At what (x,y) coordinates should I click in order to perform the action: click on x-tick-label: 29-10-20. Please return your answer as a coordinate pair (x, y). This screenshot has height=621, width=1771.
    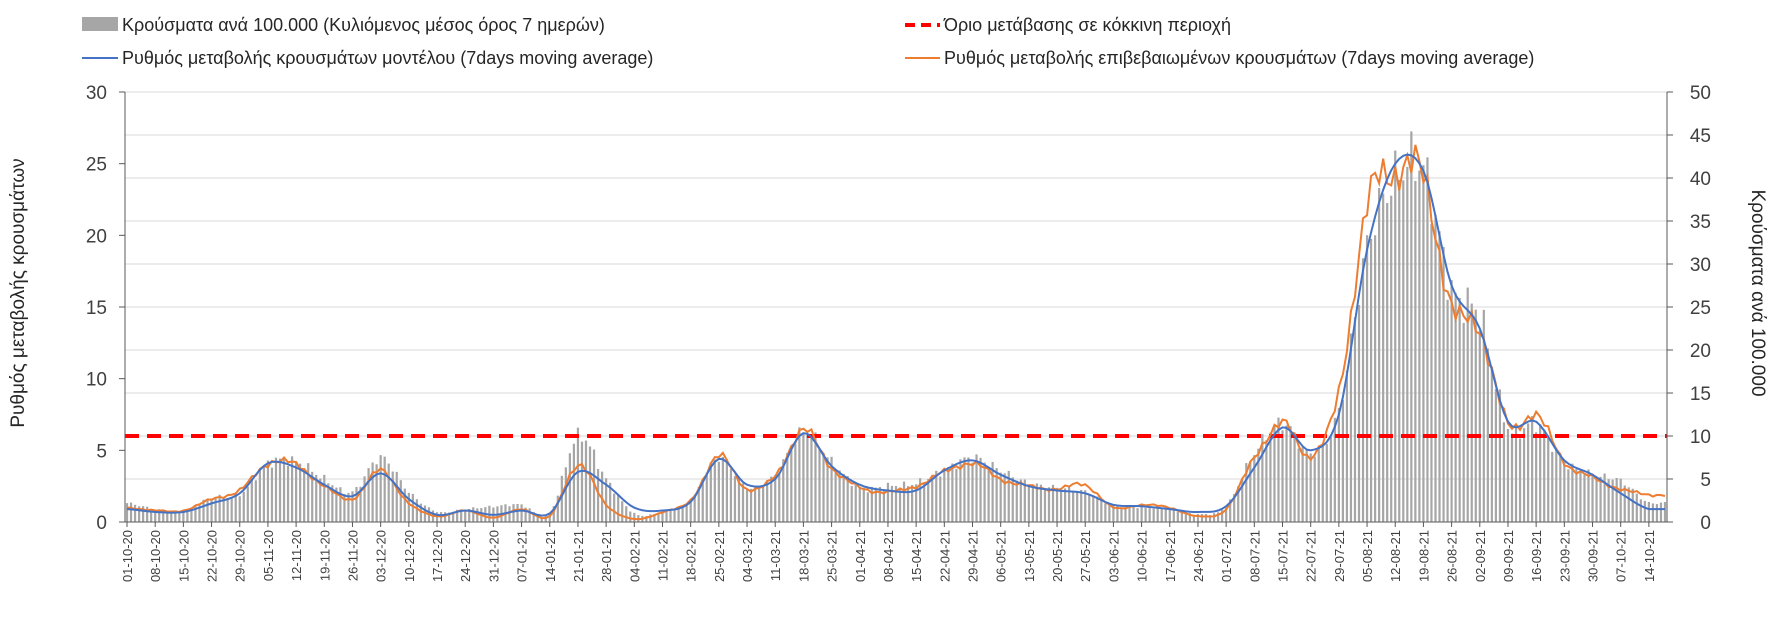
    Looking at the image, I should click on (240, 556).